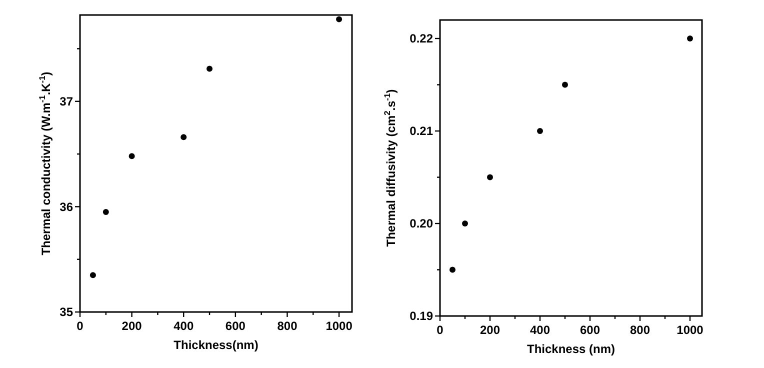  What do you see at coordinates (422, 39) in the screenshot?
I see `y-tick-label: 0.22` at bounding box center [422, 39].